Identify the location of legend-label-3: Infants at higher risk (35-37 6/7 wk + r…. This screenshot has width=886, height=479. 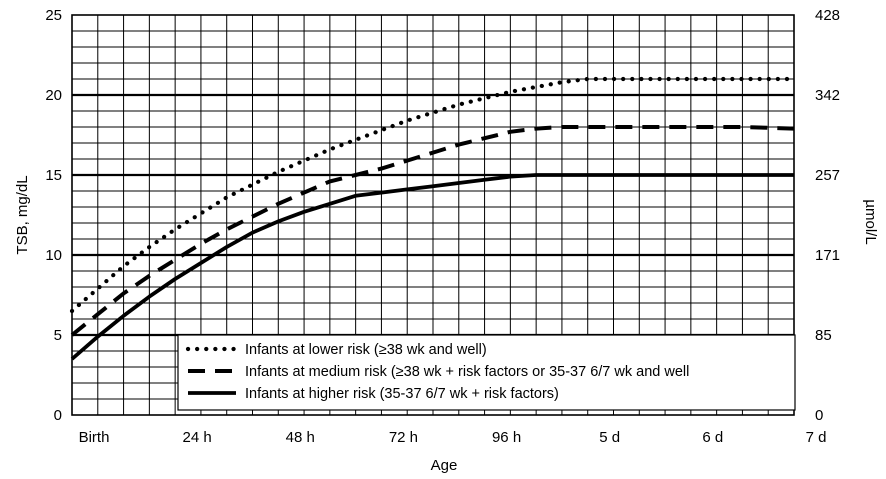
(402, 394).